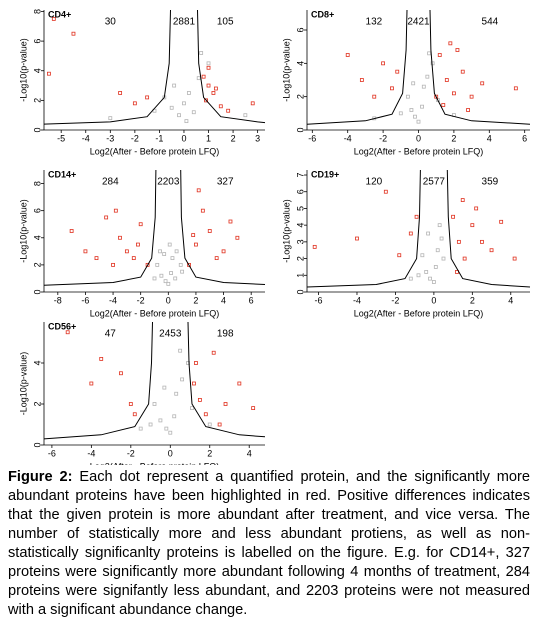 Image resolution: width=539 pixels, height=629 pixels. What do you see at coordinates (300, 175) in the screenshot?
I see `y-tick-label: 7` at bounding box center [300, 175].